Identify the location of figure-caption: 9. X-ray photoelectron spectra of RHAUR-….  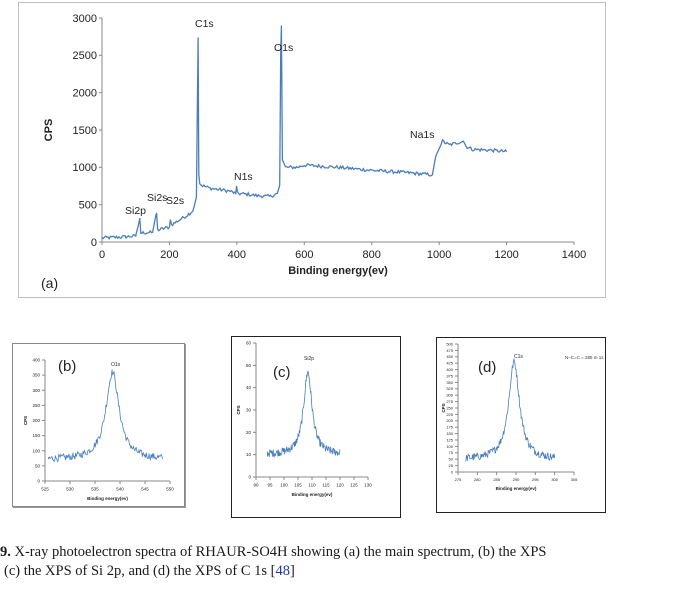
(337, 562).